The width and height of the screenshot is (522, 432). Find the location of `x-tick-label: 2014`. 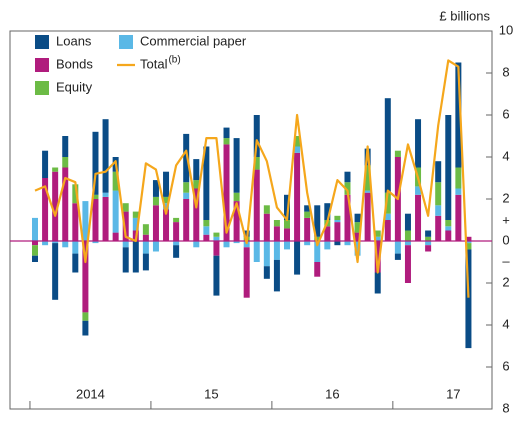

x-tick-label: 2014 is located at coordinates (90, 393).